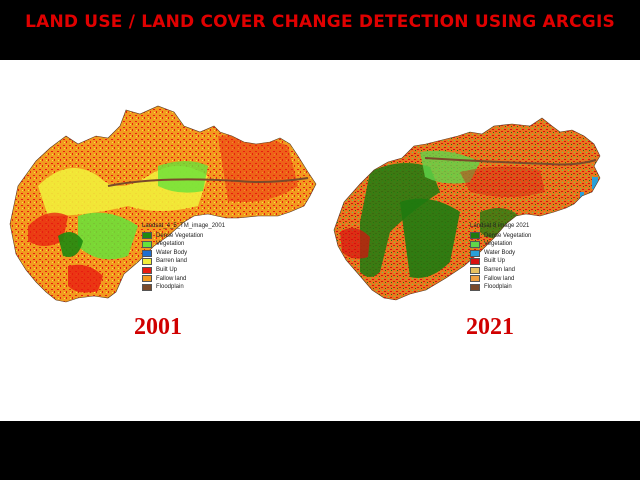 The image size is (640, 480). Describe the element at coordinates (500, 226) in the screenshot. I see `legend-title-2021: Landsat 8 image 2021` at that location.